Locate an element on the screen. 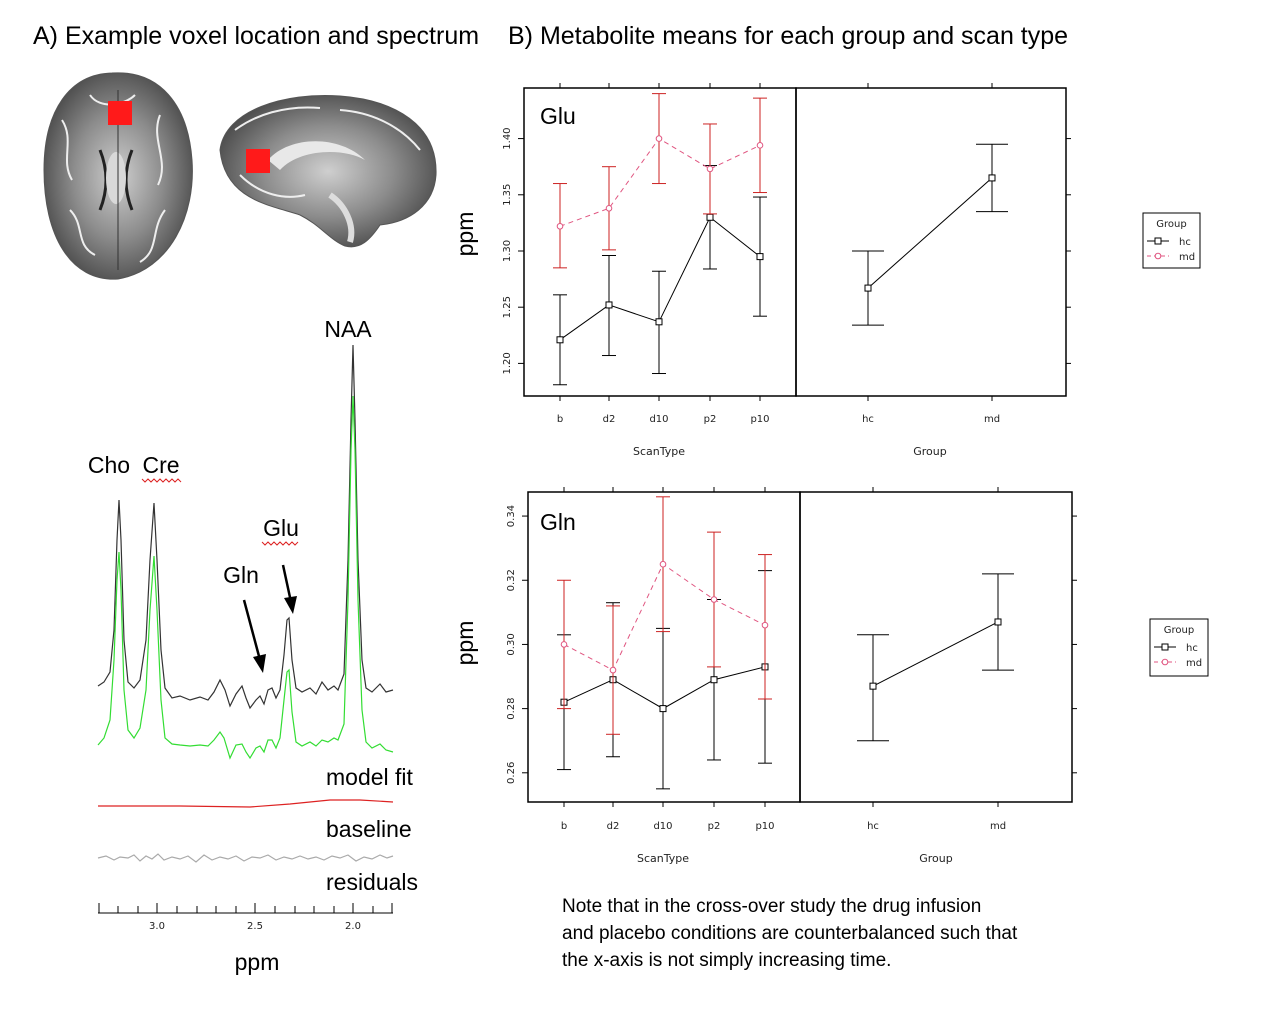 The height and width of the screenshot is (1026, 1268). gln-legend-entry-md: md is located at coordinates (1194, 663).